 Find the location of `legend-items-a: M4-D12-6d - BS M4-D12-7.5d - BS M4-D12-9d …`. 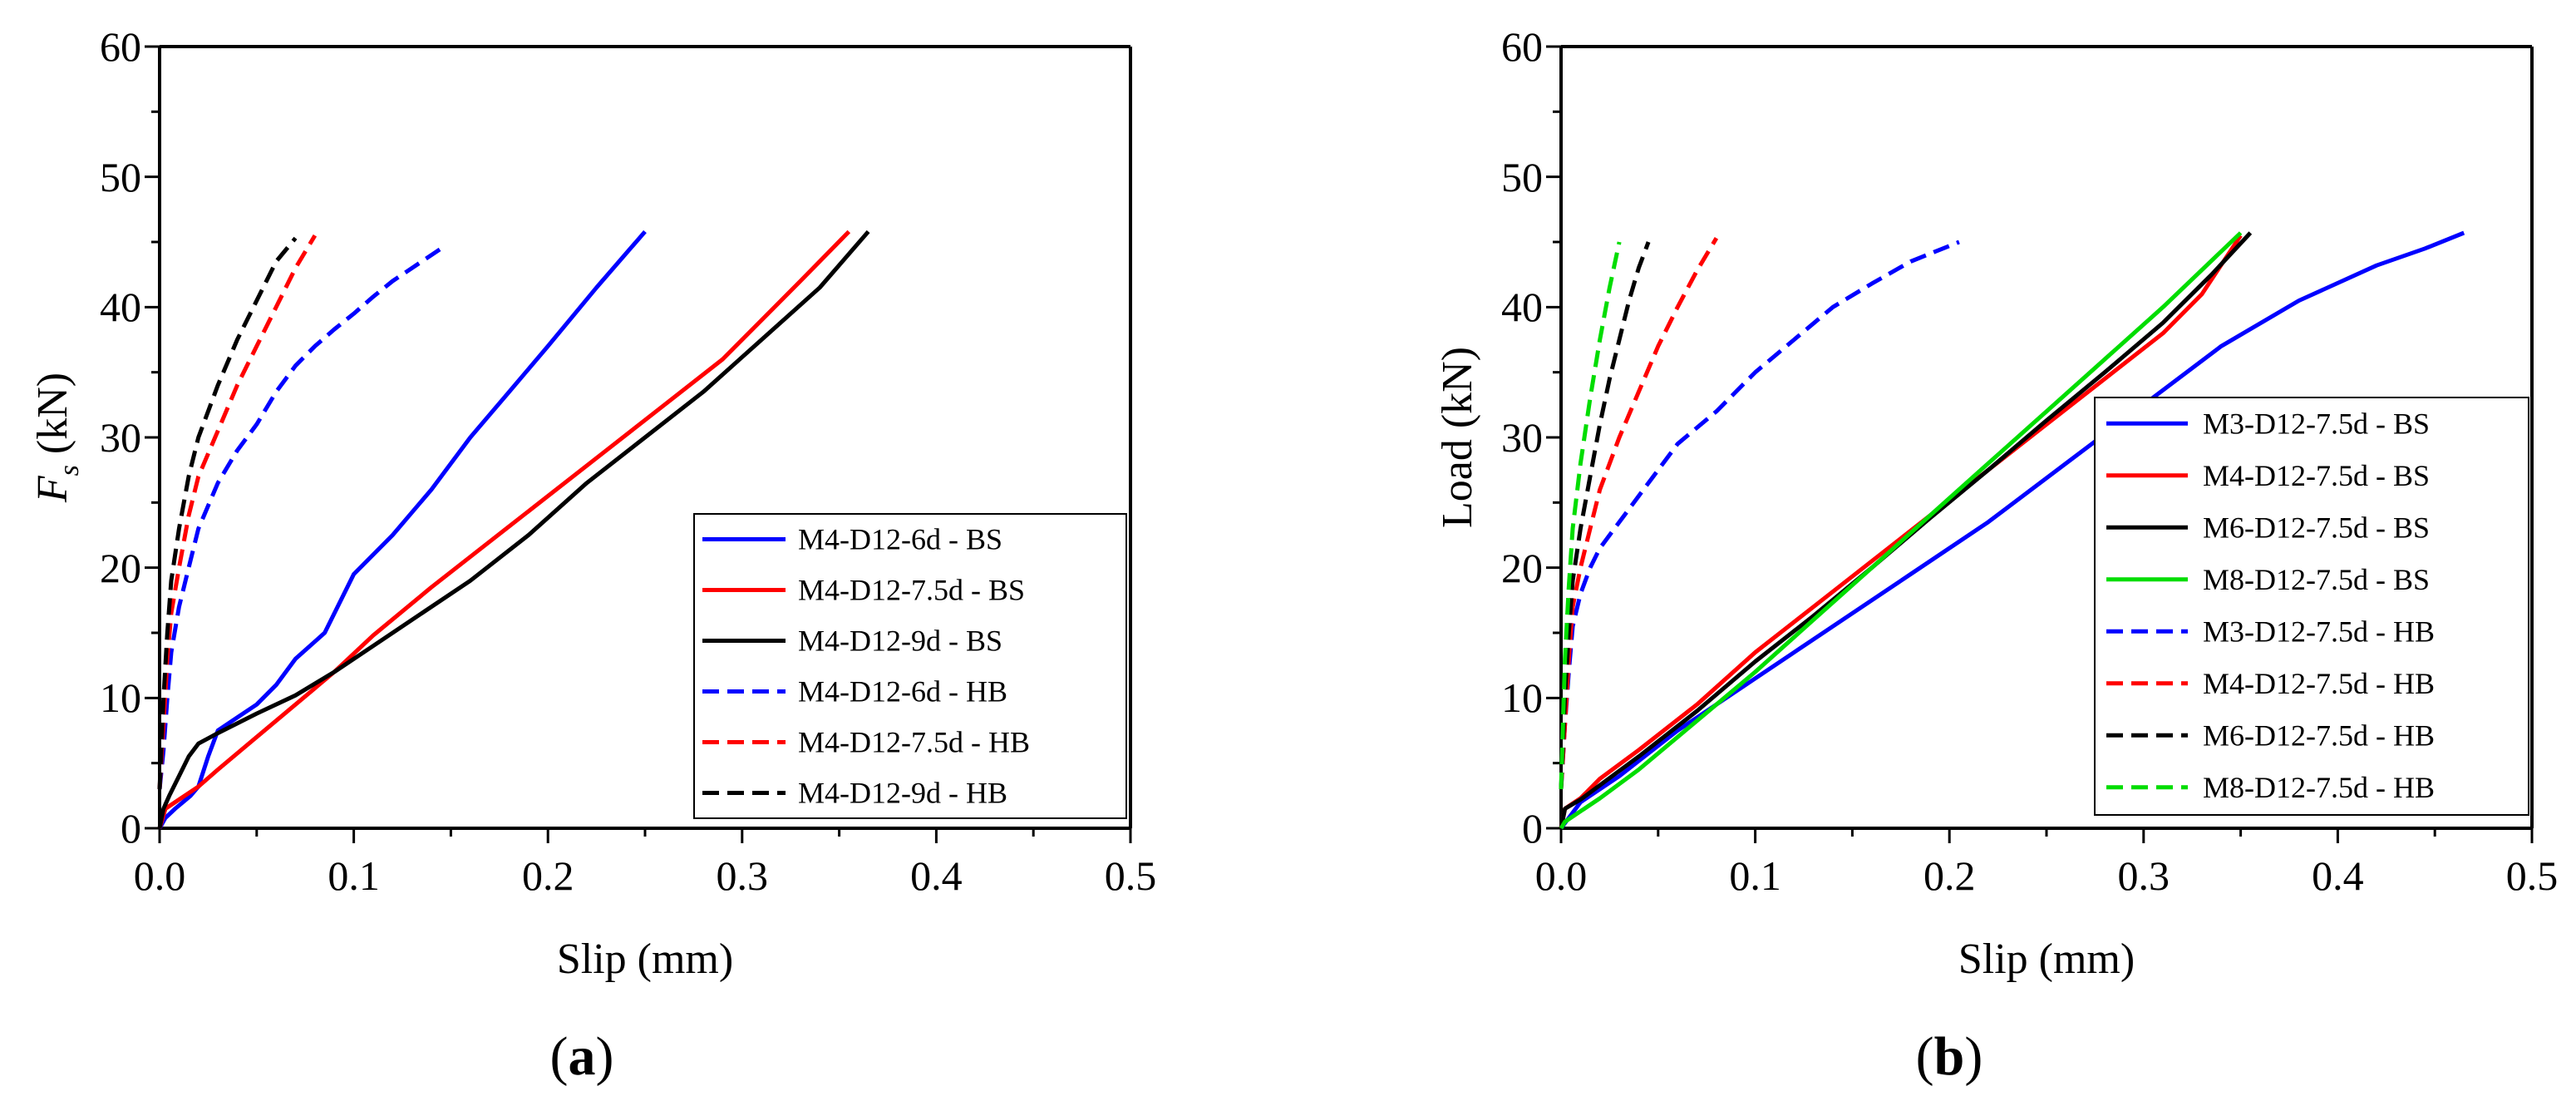

legend-items-a: M4-D12-6d - BS M4-D12-7.5d - BS M4-D12-9d … is located at coordinates (866, 666).